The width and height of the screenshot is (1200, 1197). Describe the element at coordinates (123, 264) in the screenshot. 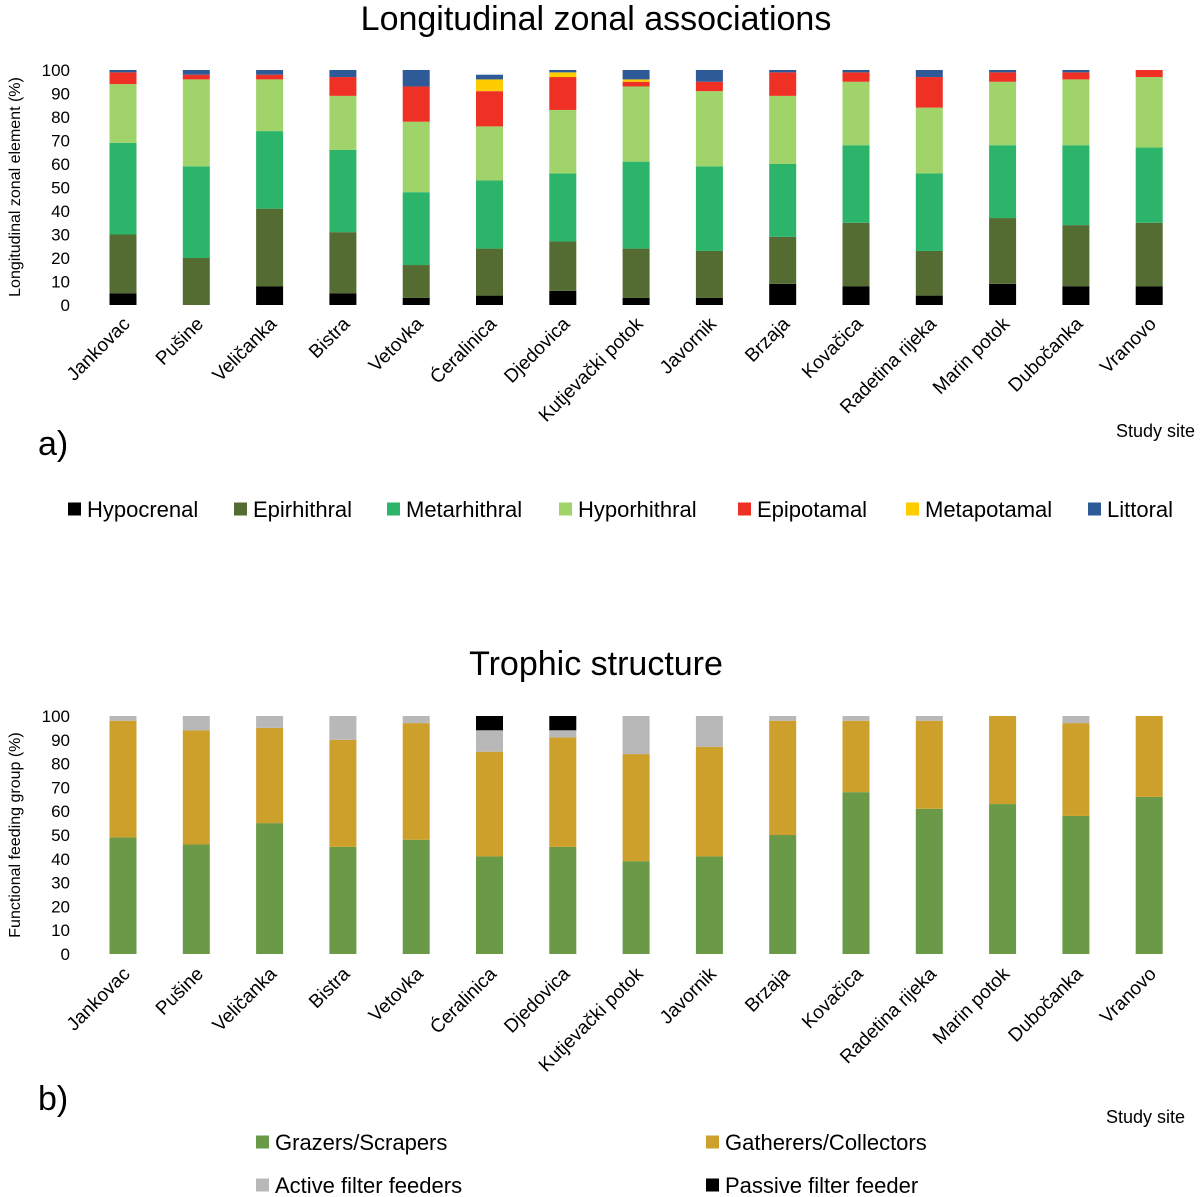

I see `bar-segment-epirhithral-jankovac` at that location.